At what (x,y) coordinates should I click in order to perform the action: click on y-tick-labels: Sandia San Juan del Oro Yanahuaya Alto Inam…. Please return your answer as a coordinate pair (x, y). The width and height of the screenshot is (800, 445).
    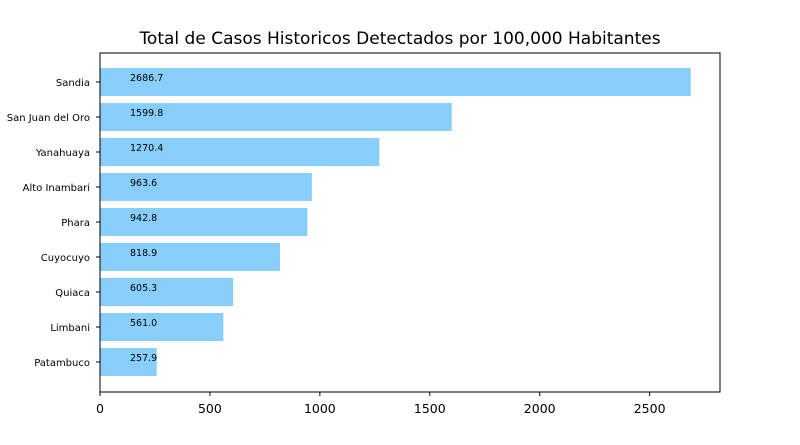
    Looking at the image, I should click on (53, 223).